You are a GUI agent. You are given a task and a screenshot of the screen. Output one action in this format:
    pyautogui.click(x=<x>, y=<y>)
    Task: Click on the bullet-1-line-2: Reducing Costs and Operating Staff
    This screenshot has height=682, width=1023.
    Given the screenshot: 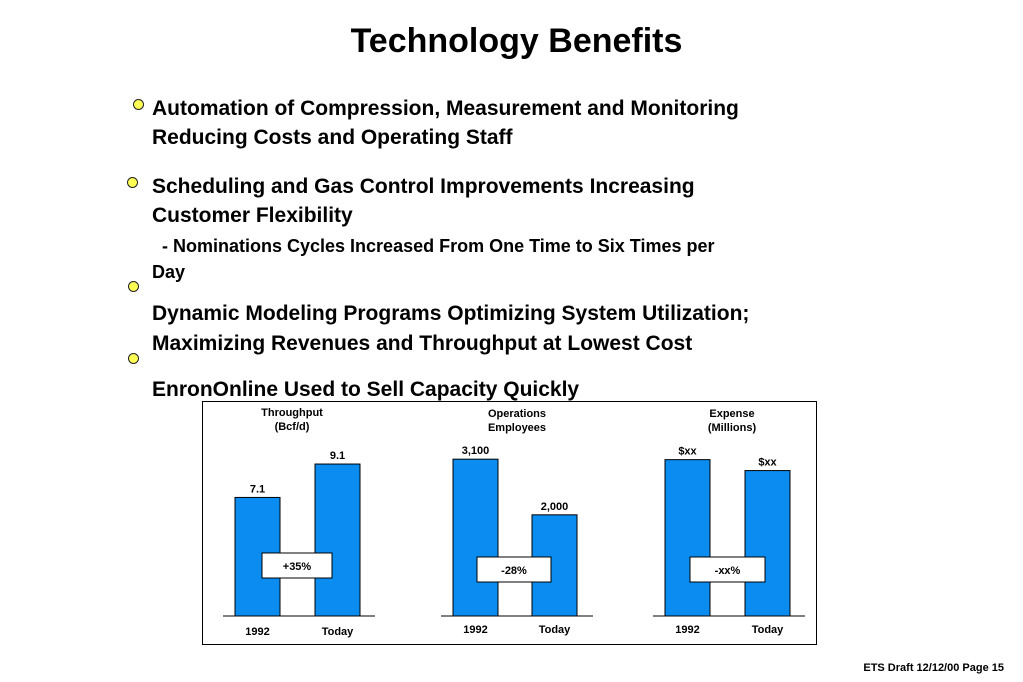 What is the action you would take?
    pyautogui.click(x=332, y=137)
    